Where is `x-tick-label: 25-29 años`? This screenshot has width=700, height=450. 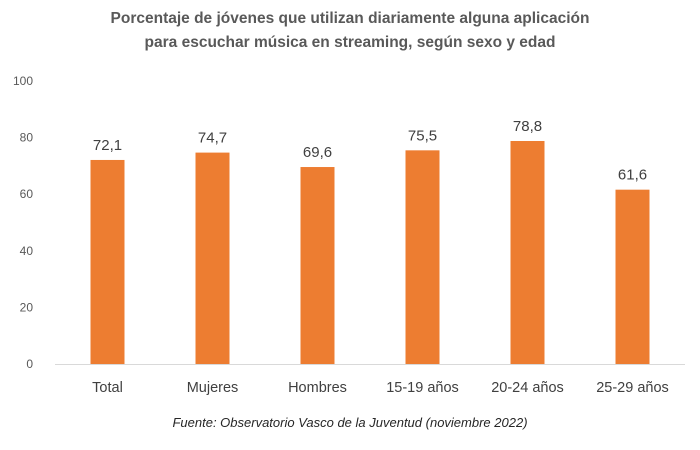
x-tick-label: 25-29 años is located at coordinates (632, 388).